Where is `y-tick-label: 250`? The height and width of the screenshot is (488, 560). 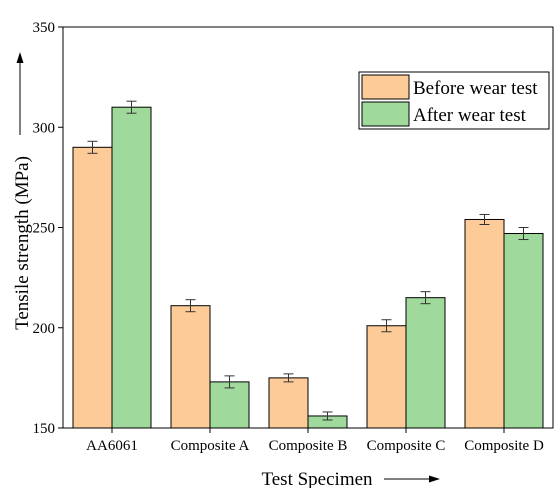 y-tick-label: 250 is located at coordinates (44, 229).